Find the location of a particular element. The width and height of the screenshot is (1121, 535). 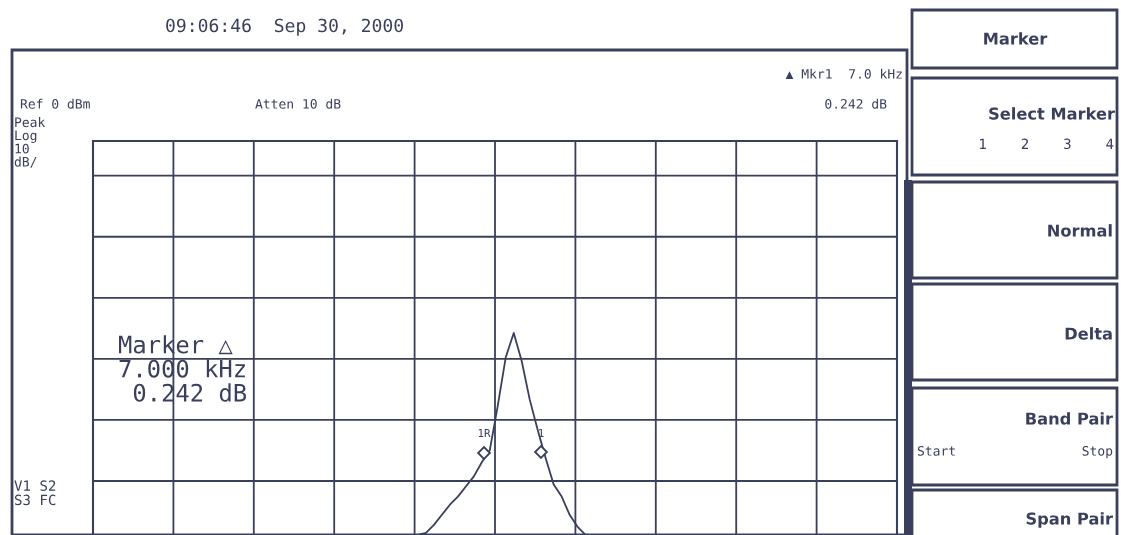

text: Peak Log 10 dB/ is located at coordinates (30, 142).